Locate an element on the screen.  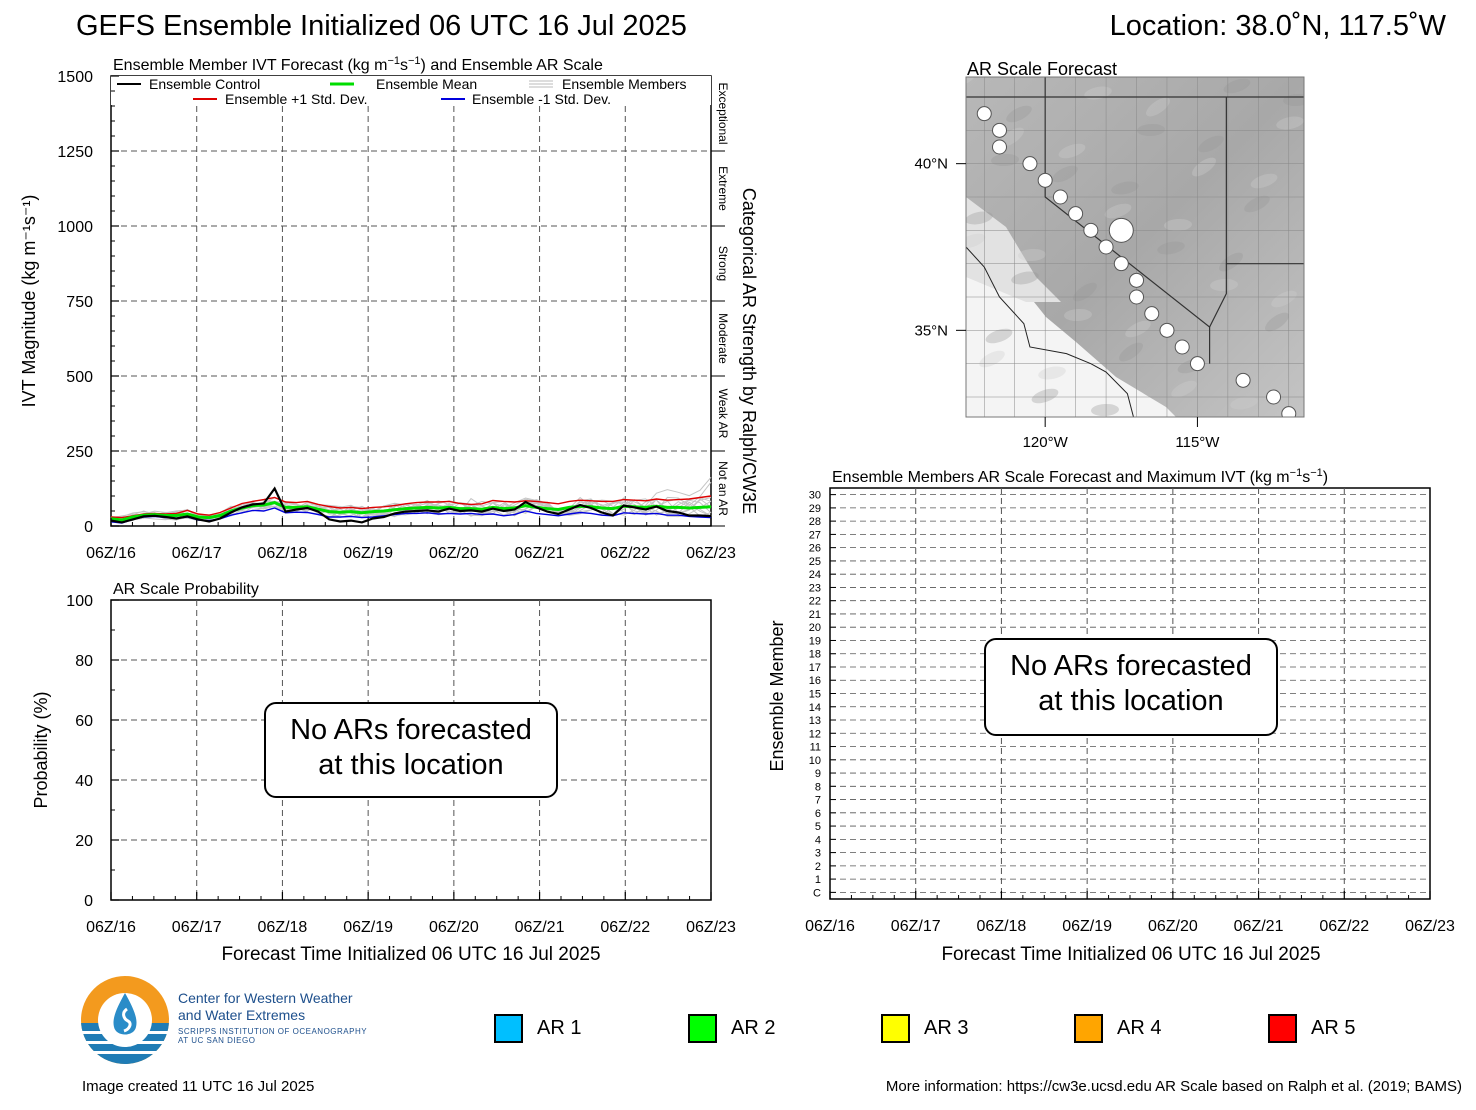
no-ar-line1: No ARs forecasted is located at coordinates (411, 730).